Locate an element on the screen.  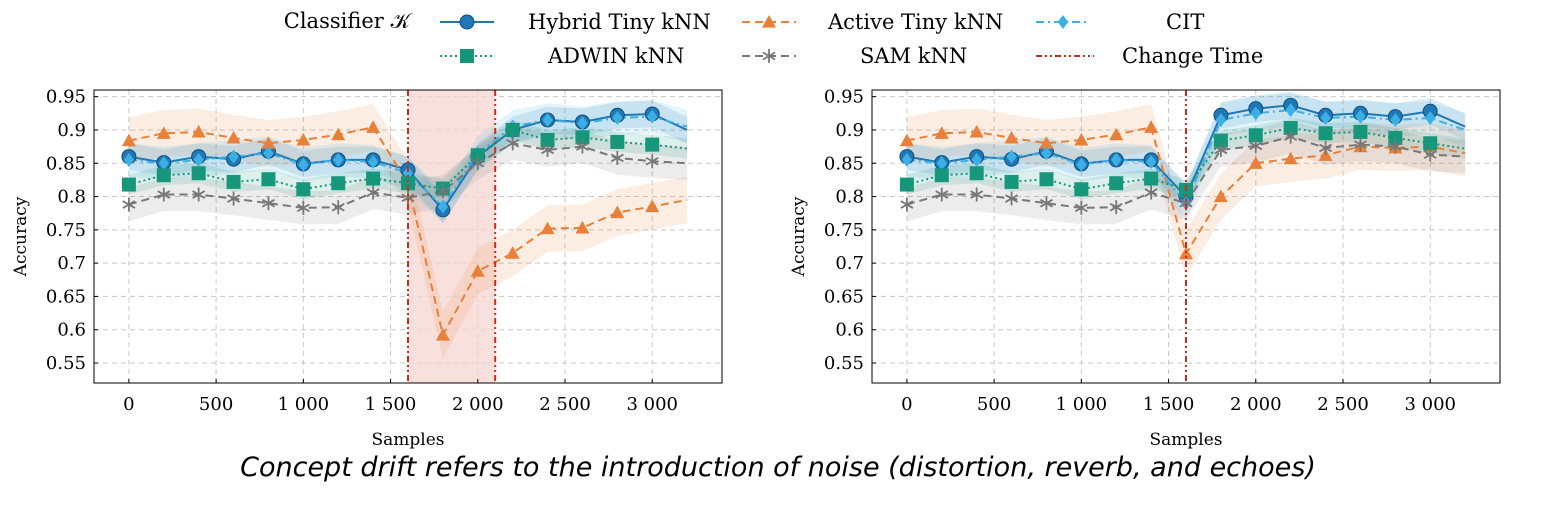
y-tick-label: 0.75 is located at coordinates (844, 230).